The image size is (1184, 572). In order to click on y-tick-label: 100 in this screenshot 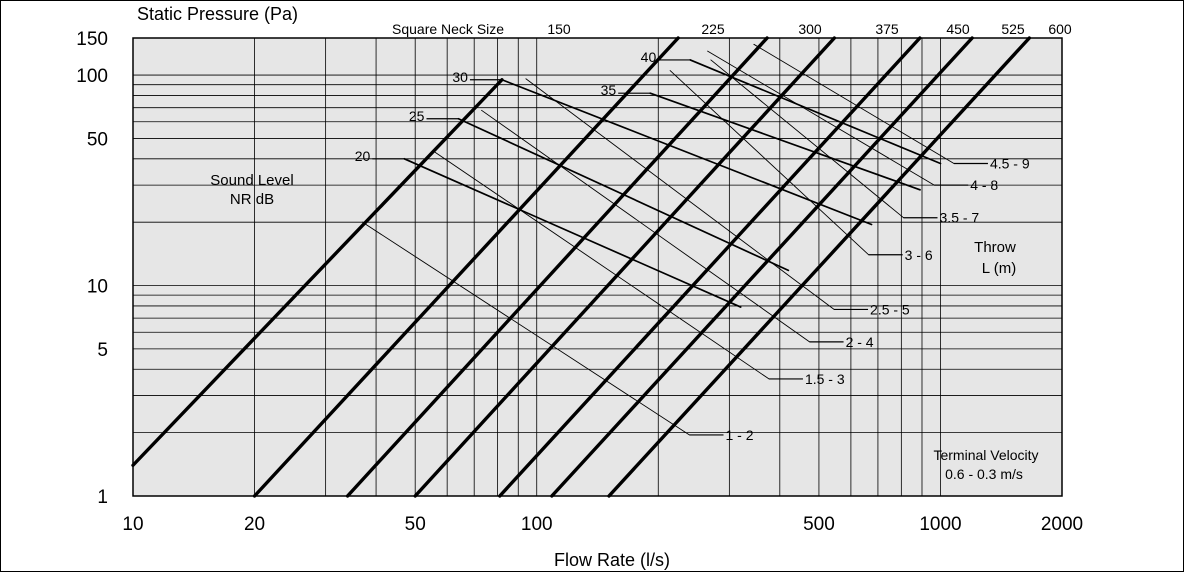, I will do `click(92, 76)`.